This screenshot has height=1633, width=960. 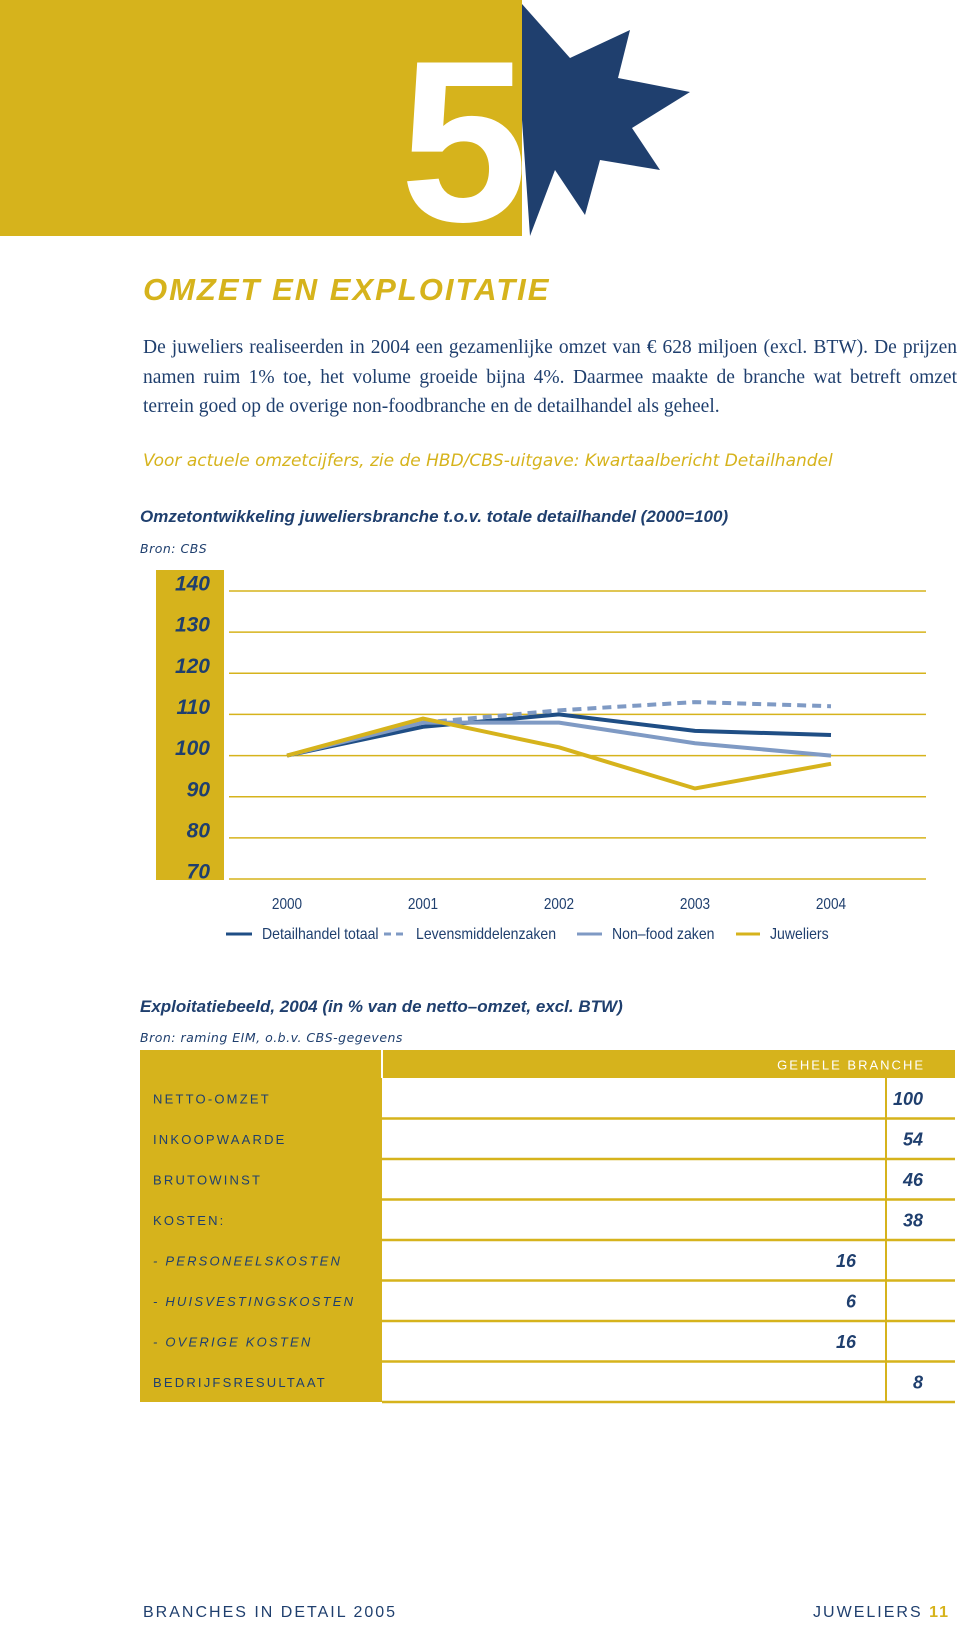 I want to click on row-label: BEDRIJFSRESULTAAT, so click(x=240, y=1382).